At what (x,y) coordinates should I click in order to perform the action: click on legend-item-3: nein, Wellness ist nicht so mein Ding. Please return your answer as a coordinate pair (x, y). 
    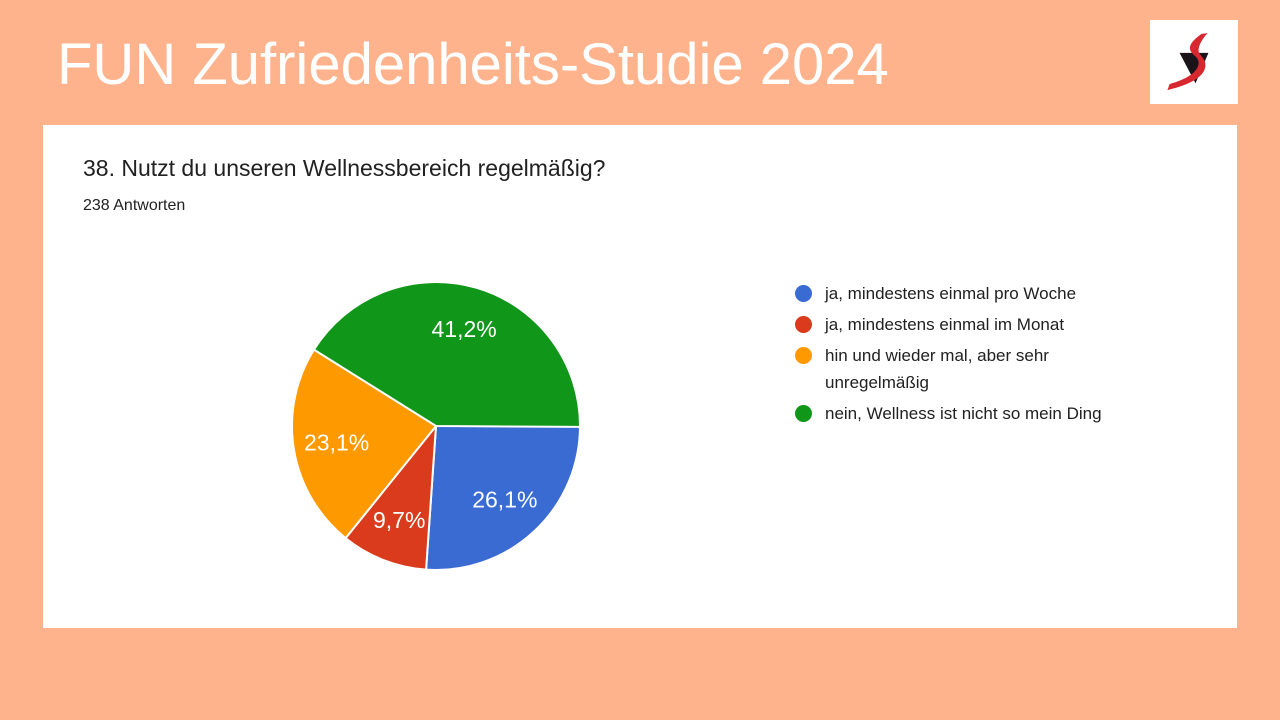
    Looking at the image, I should click on (975, 413).